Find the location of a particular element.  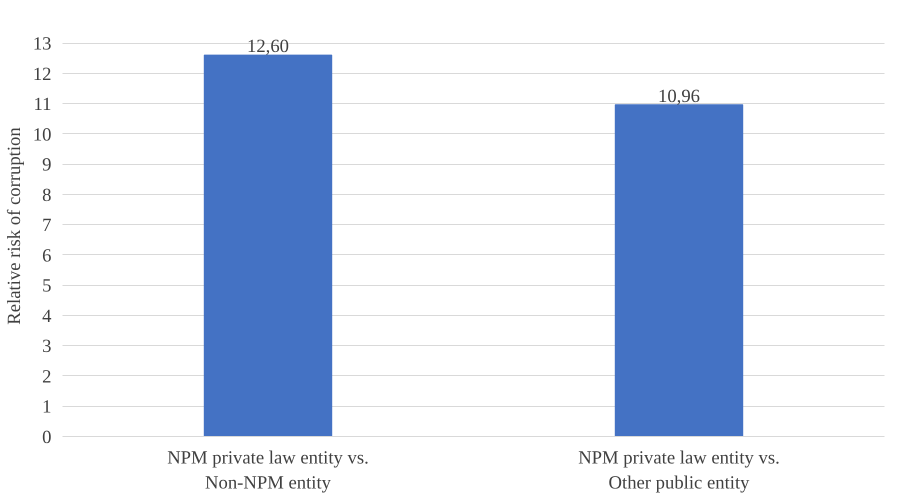

y-tick-label: 7 is located at coordinates (47, 225).